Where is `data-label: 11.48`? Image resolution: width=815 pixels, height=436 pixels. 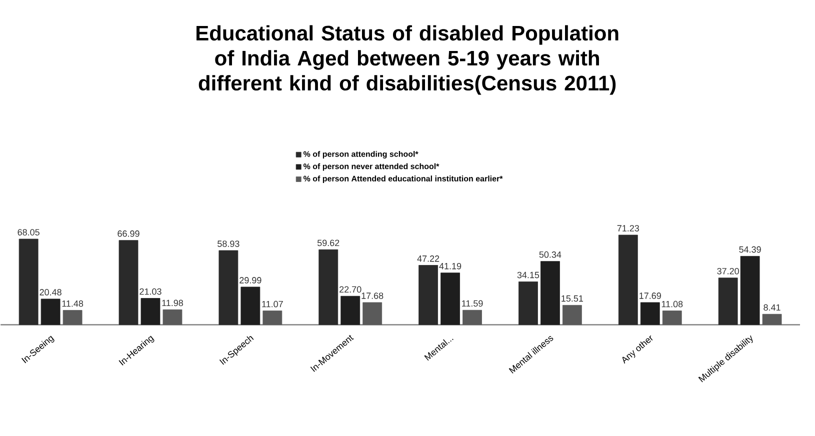 data-label: 11.48 is located at coordinates (73, 303).